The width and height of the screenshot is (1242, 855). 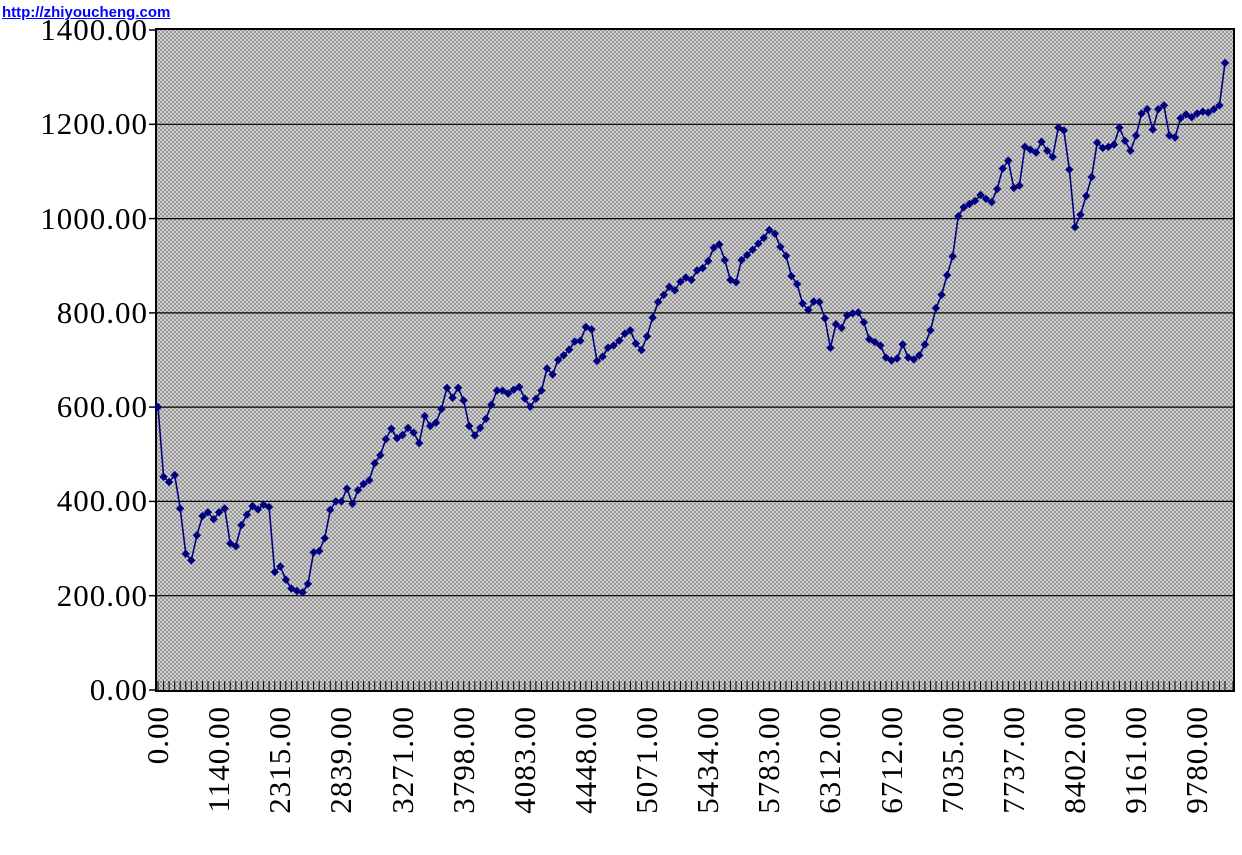 What do you see at coordinates (86, 12) in the screenshot?
I see `watermark-link: http://zhiyoucheng.com` at bounding box center [86, 12].